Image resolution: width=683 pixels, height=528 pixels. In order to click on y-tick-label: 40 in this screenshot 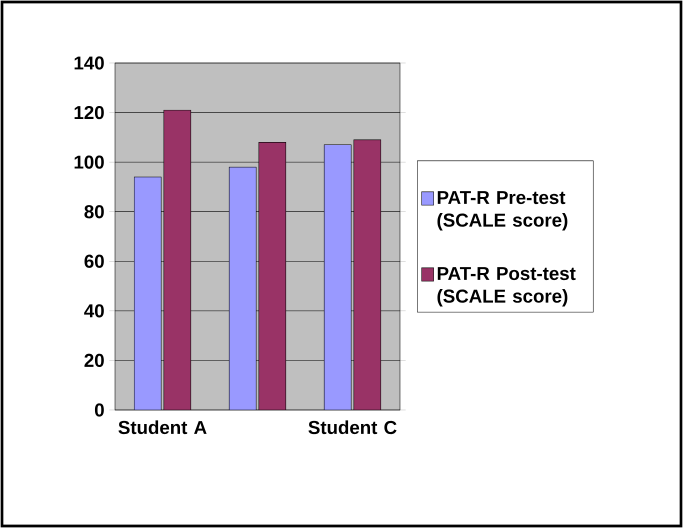, I will do `click(94, 311)`.